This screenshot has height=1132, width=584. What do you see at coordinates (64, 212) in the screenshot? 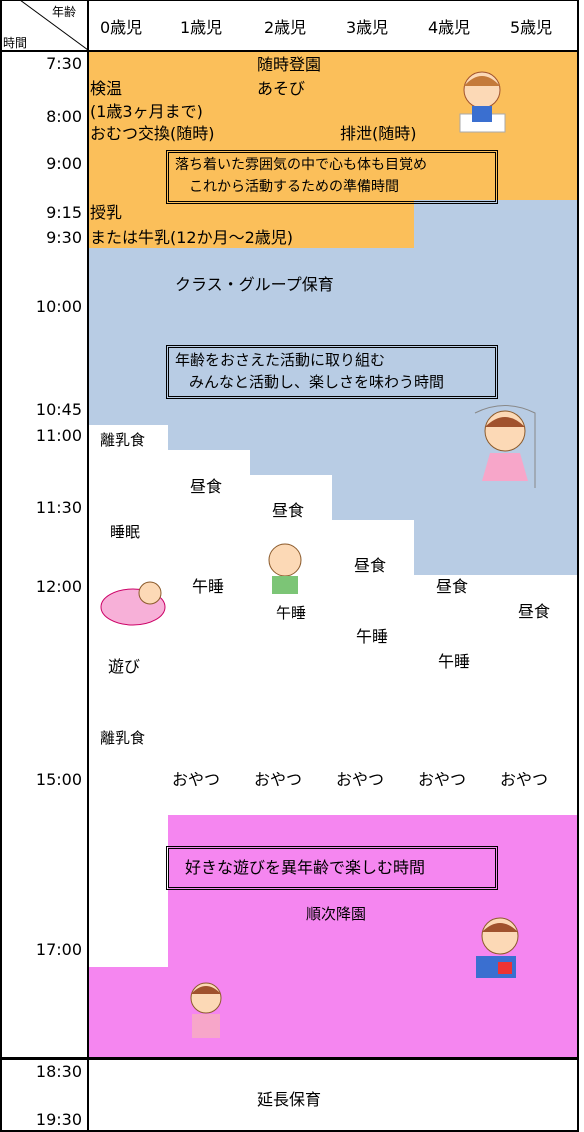
I see `time: 9:15` at bounding box center [64, 212].